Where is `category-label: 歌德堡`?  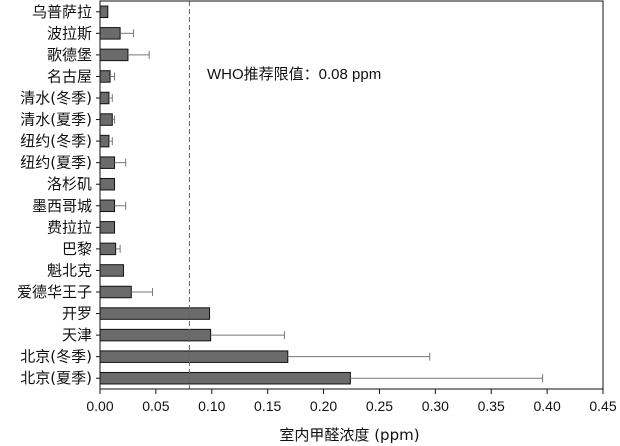
category-label: 歌德堡 is located at coordinates (69, 55).